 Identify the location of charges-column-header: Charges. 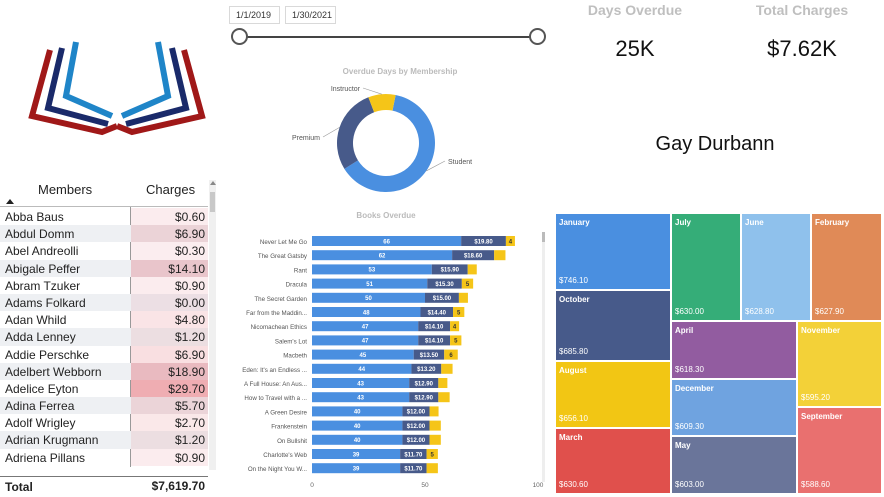
(171, 189).